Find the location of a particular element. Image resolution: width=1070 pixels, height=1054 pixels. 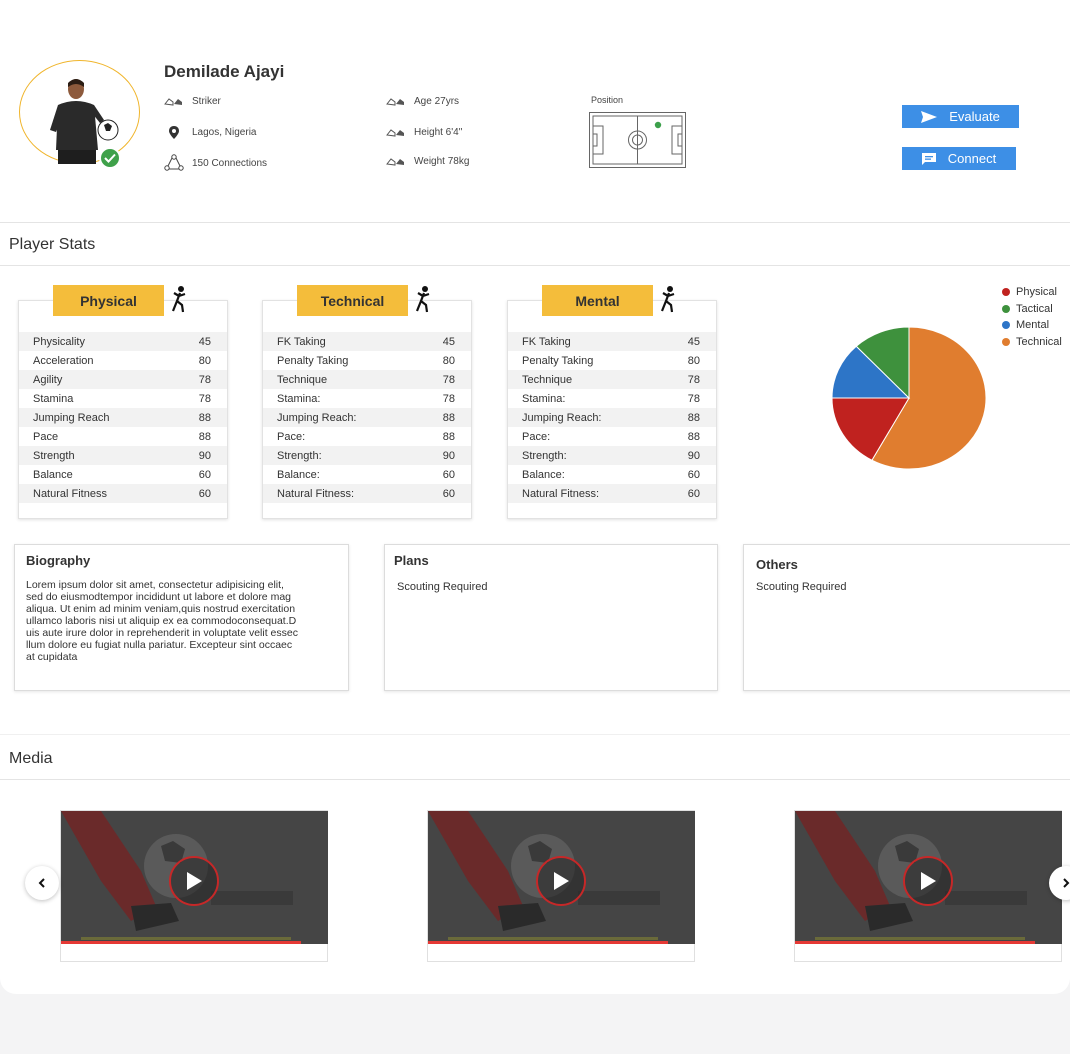

stat-row: Stamina: 78 is located at coordinates (366, 398).